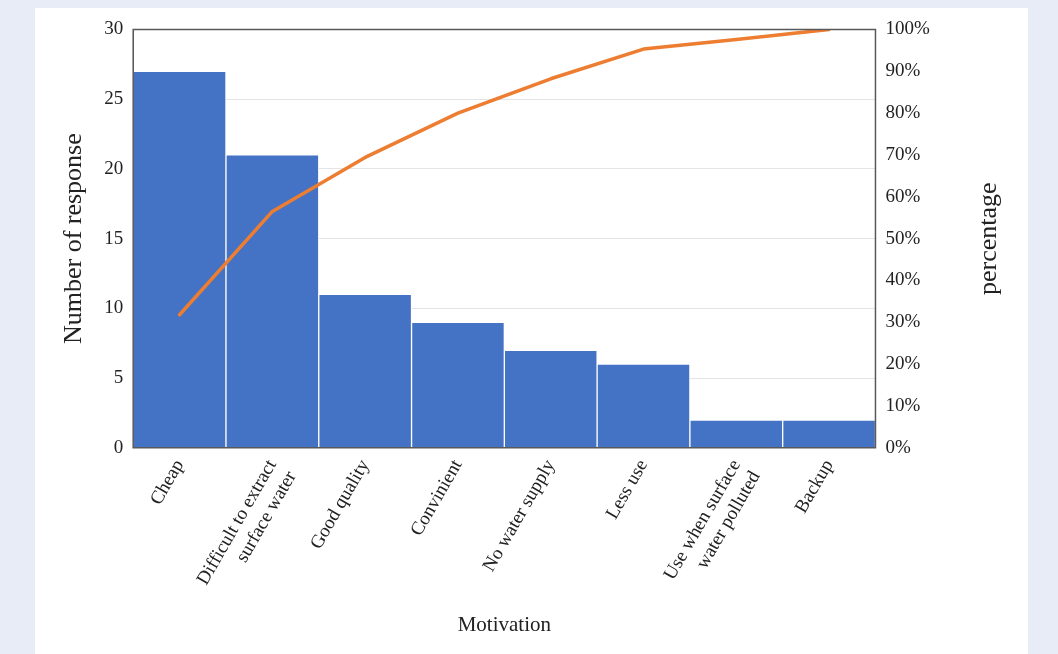 The height and width of the screenshot is (654, 1058). What do you see at coordinates (903, 279) in the screenshot?
I see `y2-tick-label: 40%` at bounding box center [903, 279].